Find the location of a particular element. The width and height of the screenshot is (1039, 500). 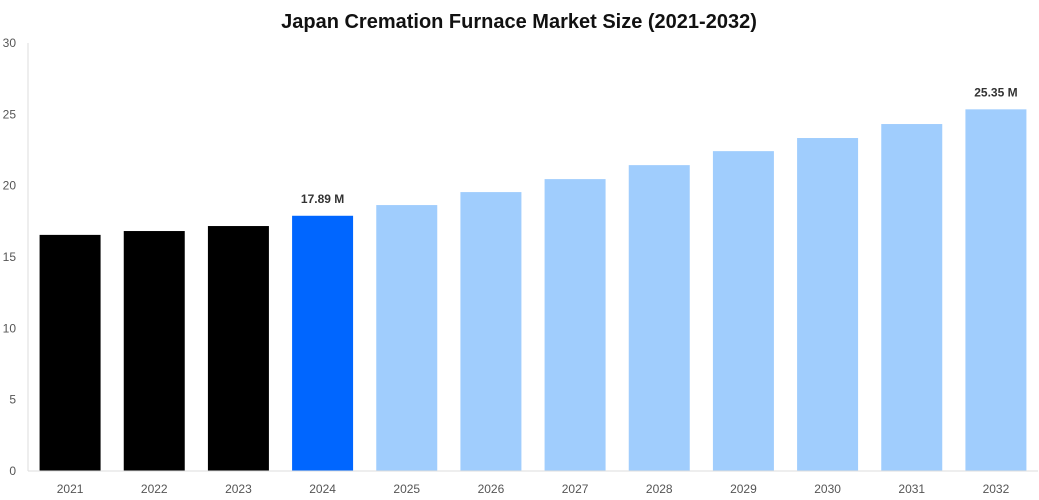

bar-2031 is located at coordinates (912, 297).